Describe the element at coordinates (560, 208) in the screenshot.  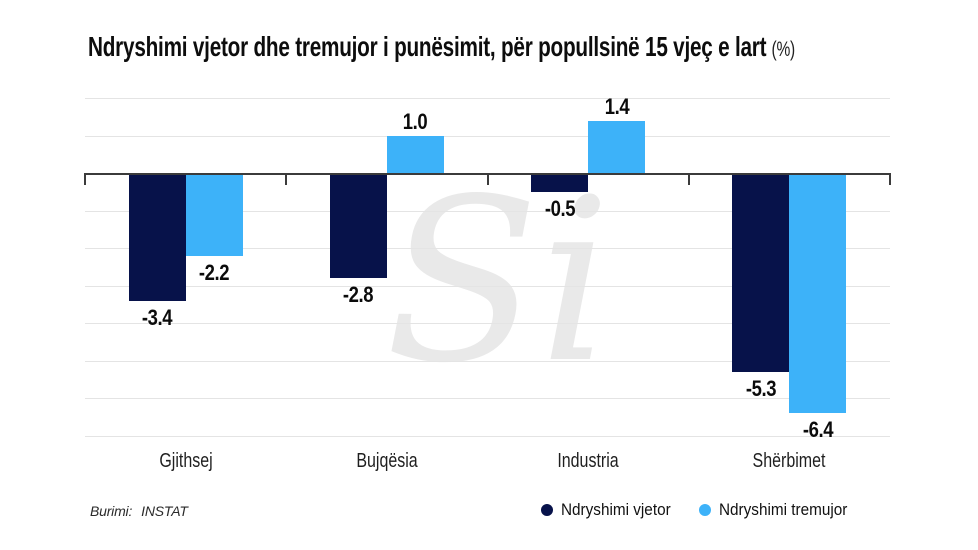
I see `value-label: -0.5` at that location.